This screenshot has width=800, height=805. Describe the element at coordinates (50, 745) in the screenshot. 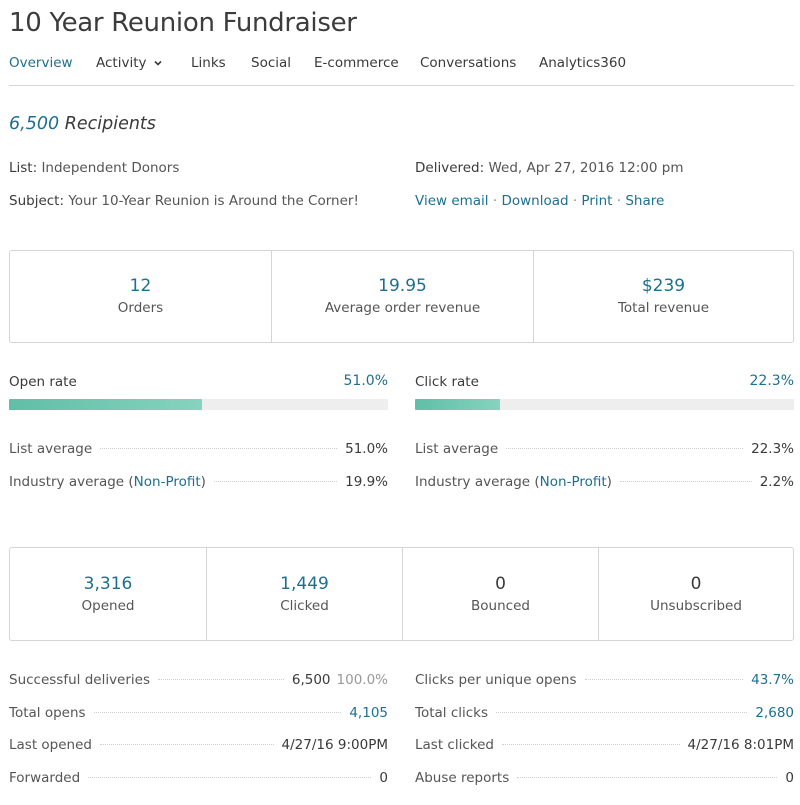

I see `last-opened-label: Last opened` at that location.